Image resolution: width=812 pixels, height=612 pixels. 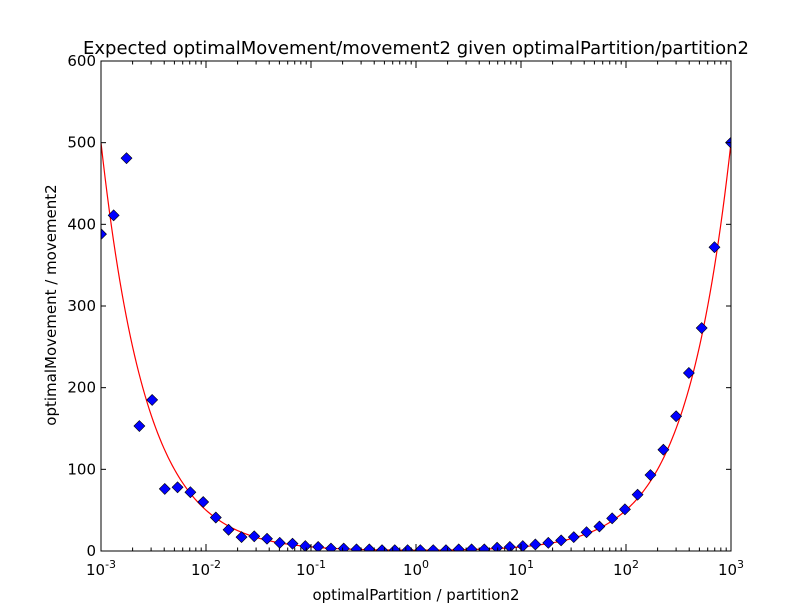 What do you see at coordinates (81, 143) in the screenshot?
I see `y-tick-label-5: 500` at bounding box center [81, 143].